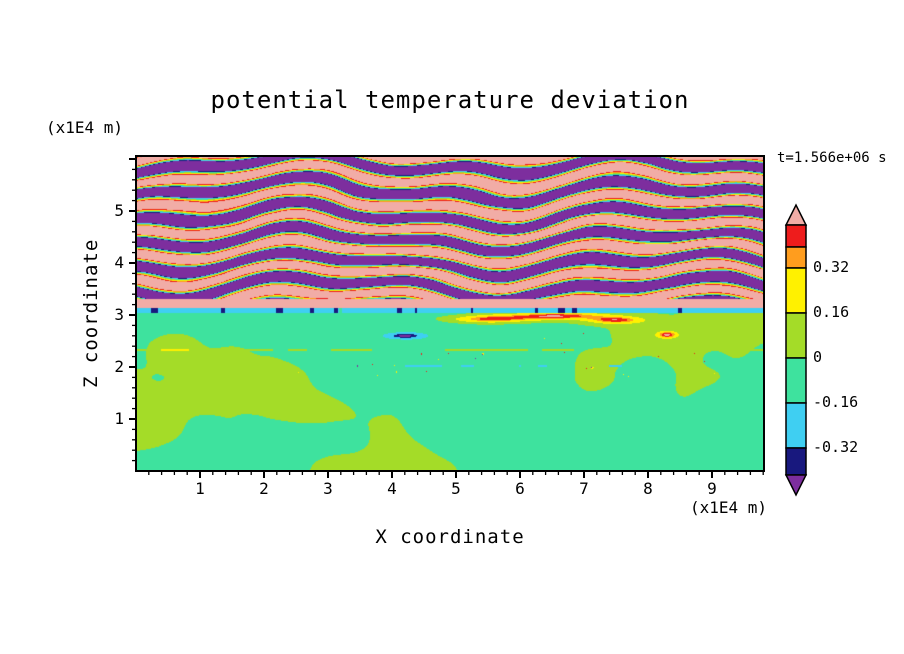 The width and height of the screenshot is (904, 654). Describe the element at coordinates (520, 488) in the screenshot. I see `x-tick-label: 6` at that location.